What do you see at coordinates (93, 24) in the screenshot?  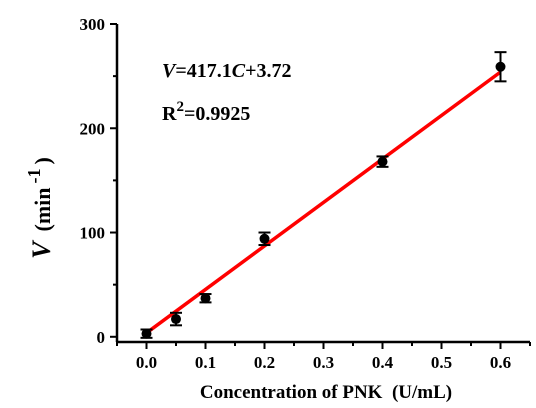 I see `y-tick-label: 300` at bounding box center [93, 24].